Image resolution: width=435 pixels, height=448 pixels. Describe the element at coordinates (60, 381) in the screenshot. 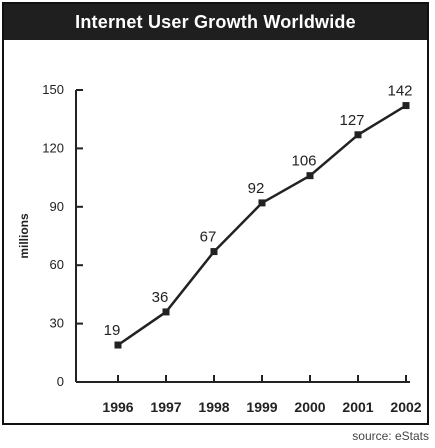

I see `y-tick-label: 0` at that location.